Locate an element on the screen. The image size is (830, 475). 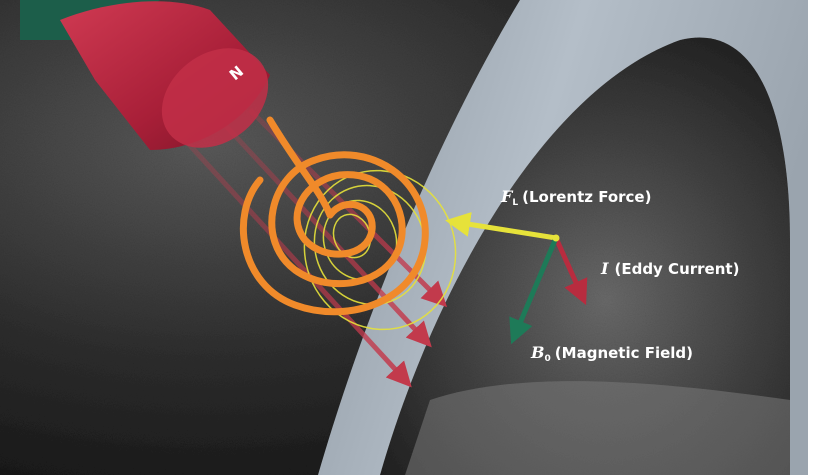
svg-text:I(Eddy Current): I (Eddy Current) is located at coordinates (669, 268).